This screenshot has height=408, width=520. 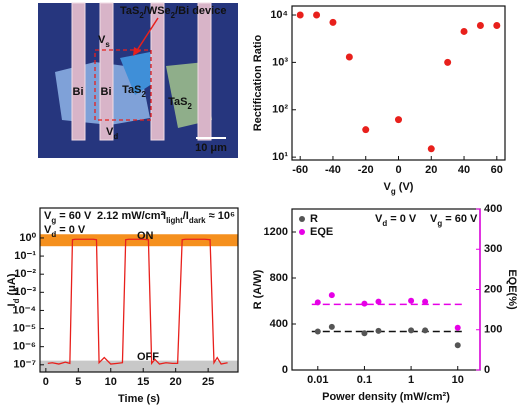 I want to click on annotation: Ilight/Idark ≈ 10⁶, so click(x=199, y=217).